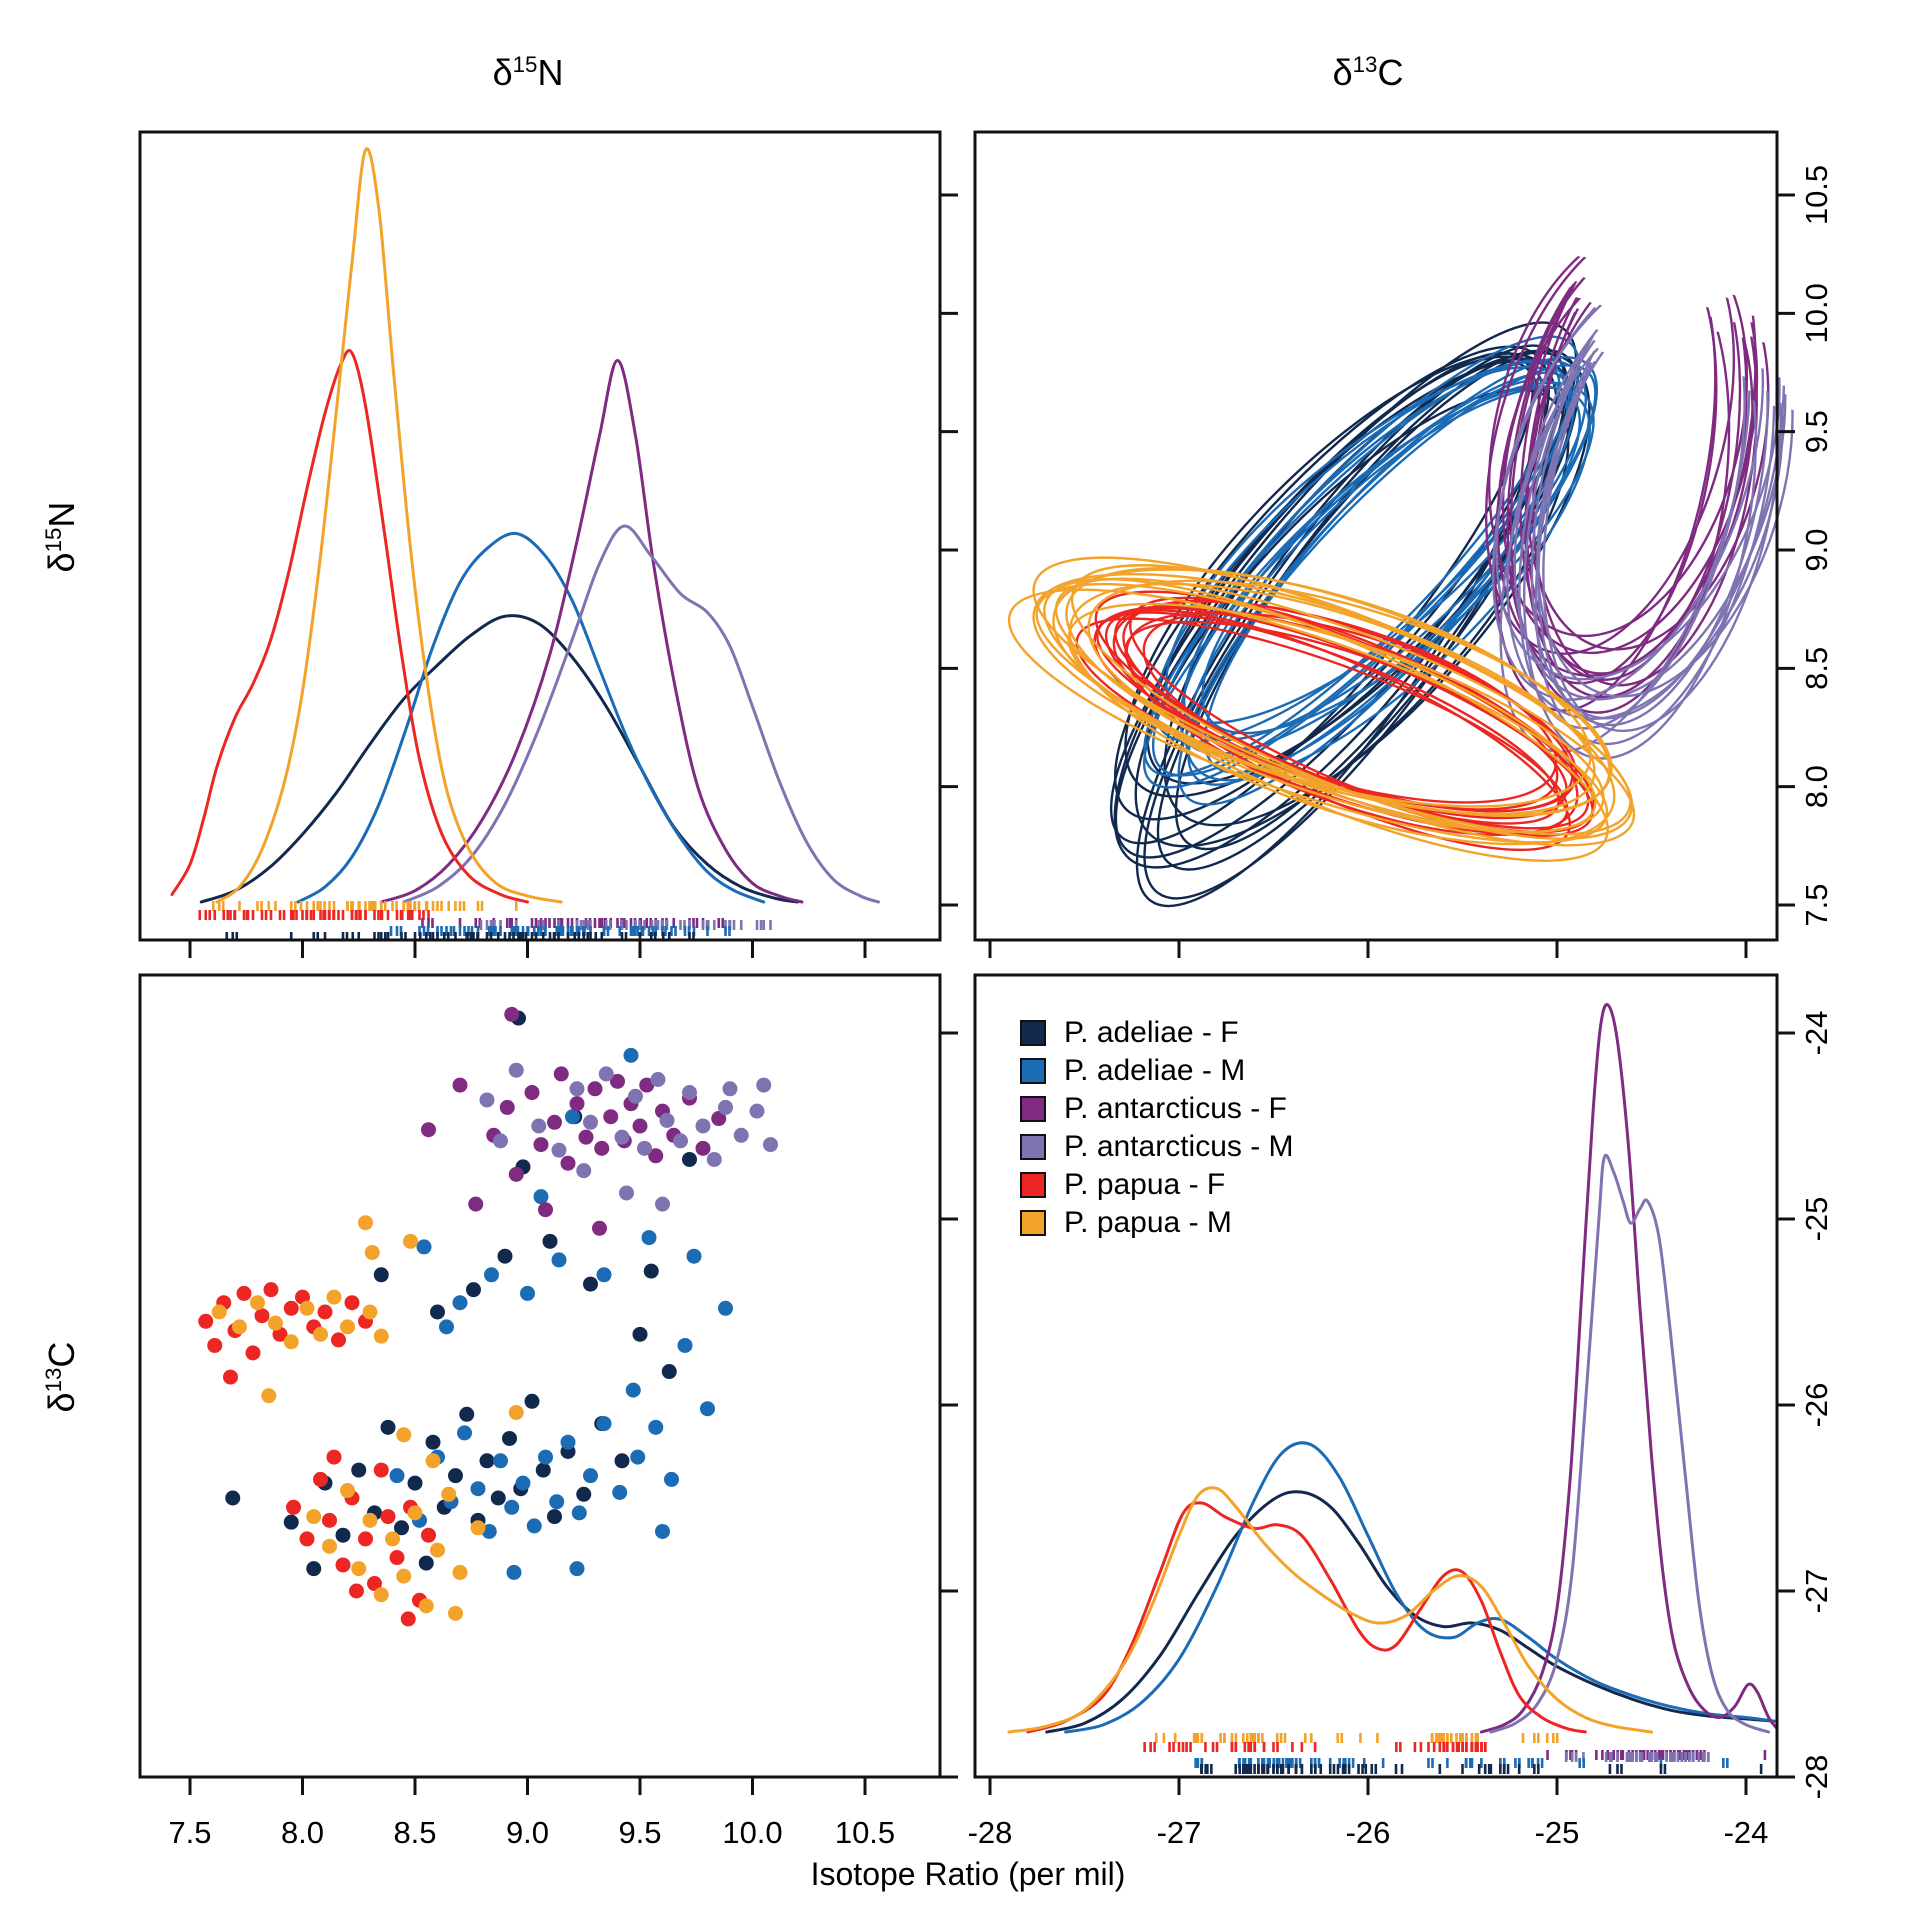 The image size is (1920, 1920). What do you see at coordinates (1653, 508) in the screenshot?
I see `ellipse-antarcticus_m` at bounding box center [1653, 508].